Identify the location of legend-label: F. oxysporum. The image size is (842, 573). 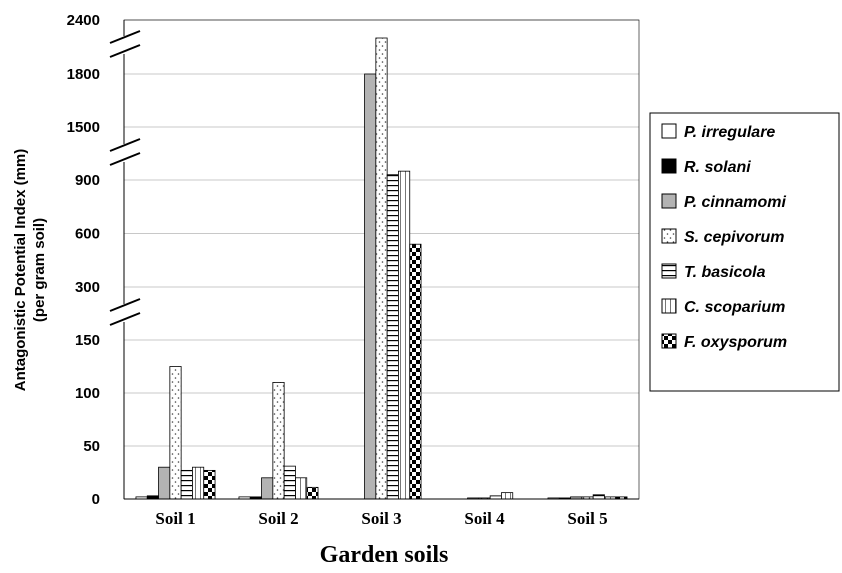
(735, 342).